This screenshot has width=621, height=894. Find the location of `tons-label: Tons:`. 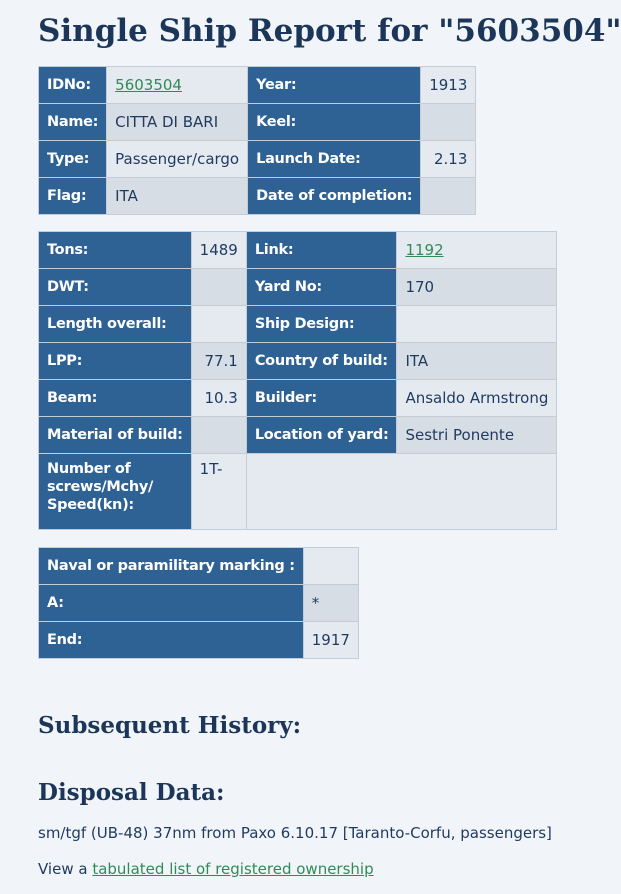

tons-label: Tons: is located at coordinates (115, 250).